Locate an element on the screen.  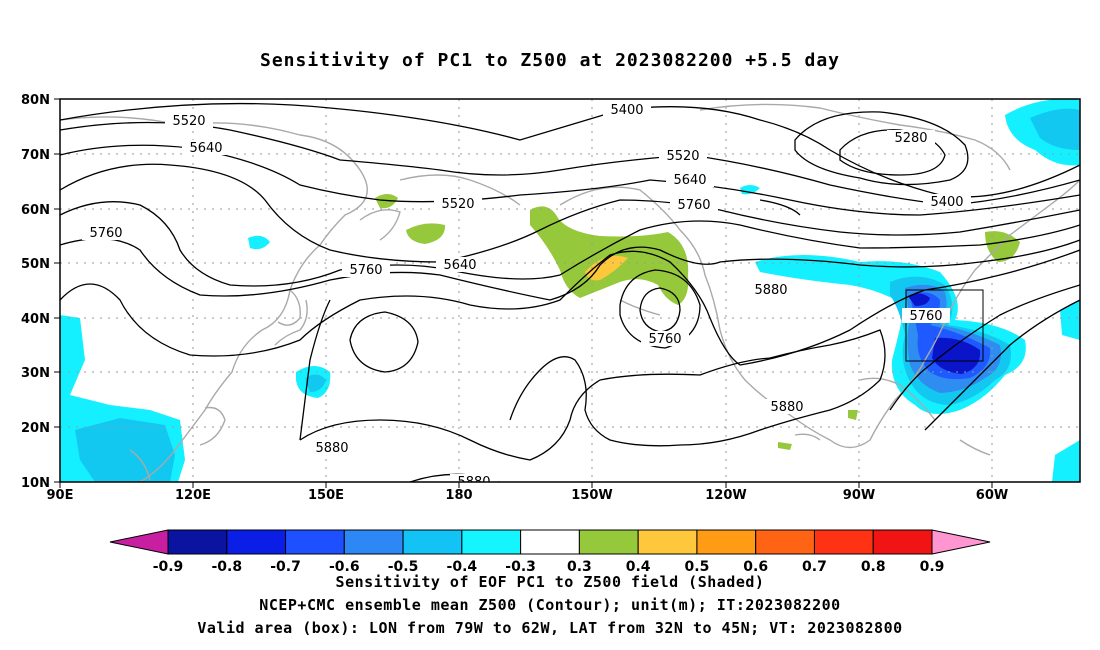
lon-tick-label: 150E is located at coordinates (326, 495).